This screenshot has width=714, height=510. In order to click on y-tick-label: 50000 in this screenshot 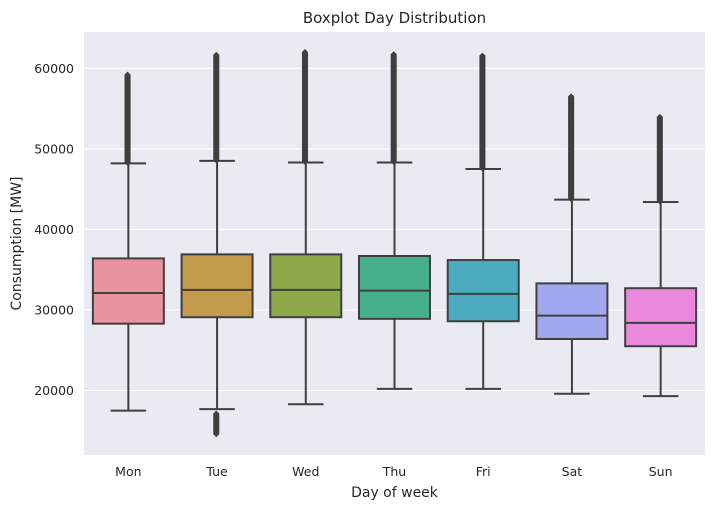, I will do `click(54, 148)`.